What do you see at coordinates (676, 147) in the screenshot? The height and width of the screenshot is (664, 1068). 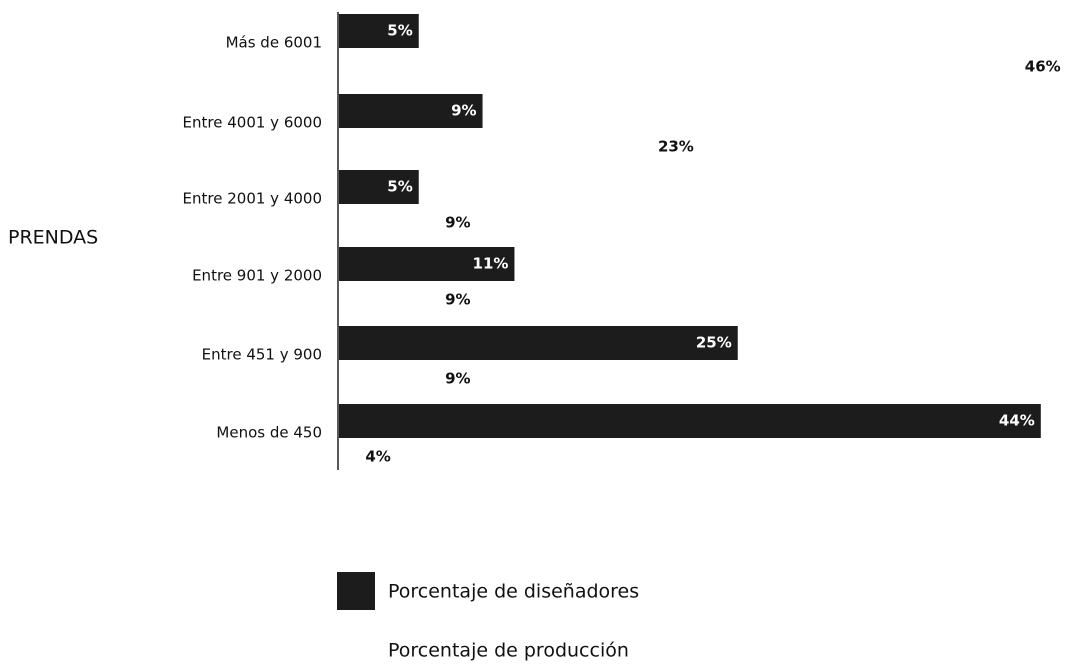 I see `value-label: 23%` at bounding box center [676, 147].